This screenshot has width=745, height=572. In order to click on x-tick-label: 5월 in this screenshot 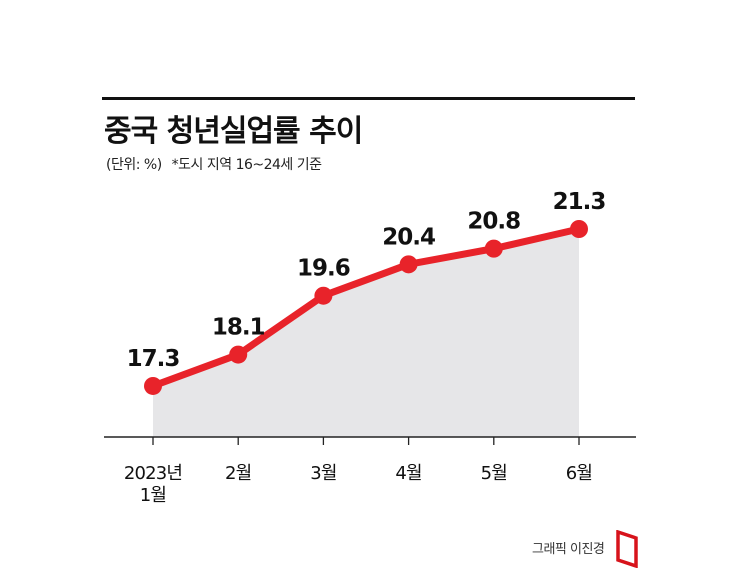, I will do `click(494, 473)`.